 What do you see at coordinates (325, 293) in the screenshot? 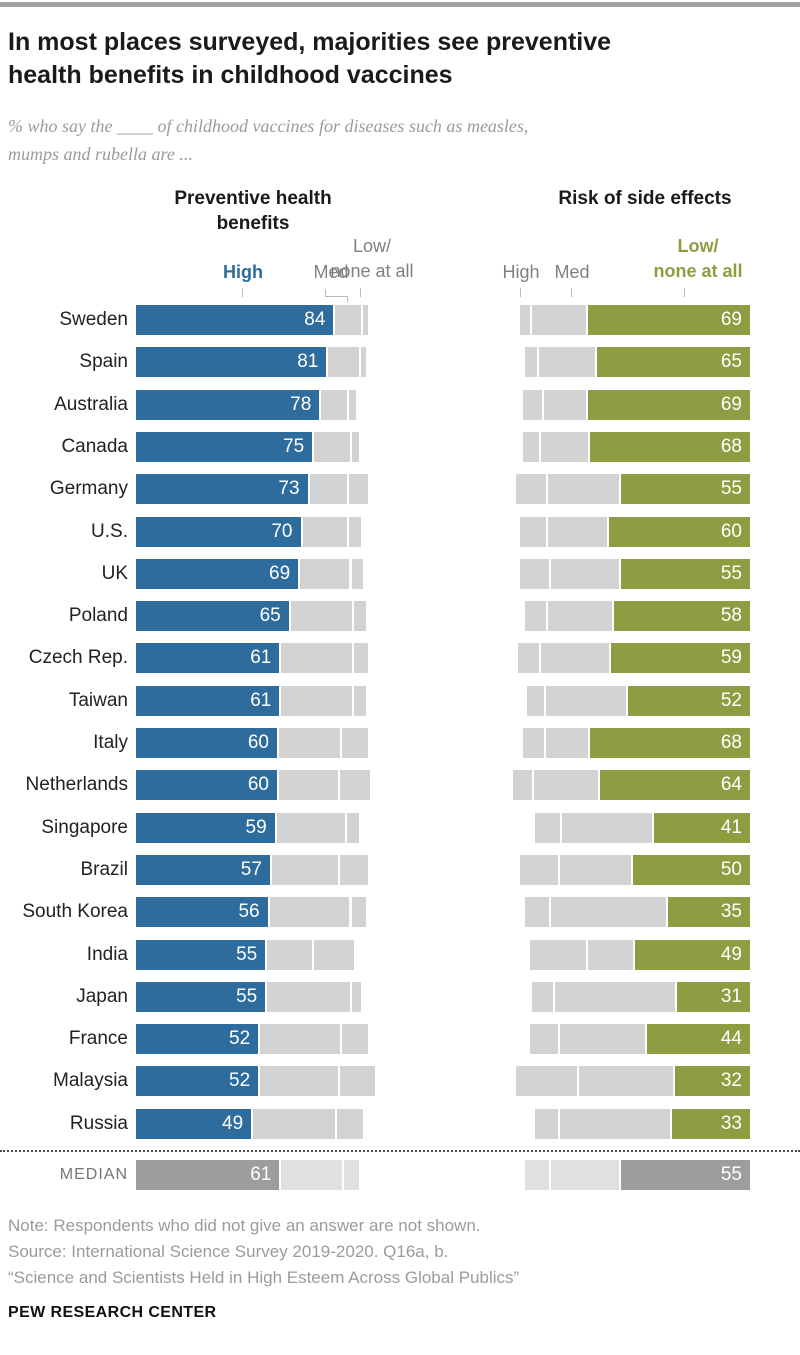
I see `tick-benefits-med-a` at bounding box center [325, 293].